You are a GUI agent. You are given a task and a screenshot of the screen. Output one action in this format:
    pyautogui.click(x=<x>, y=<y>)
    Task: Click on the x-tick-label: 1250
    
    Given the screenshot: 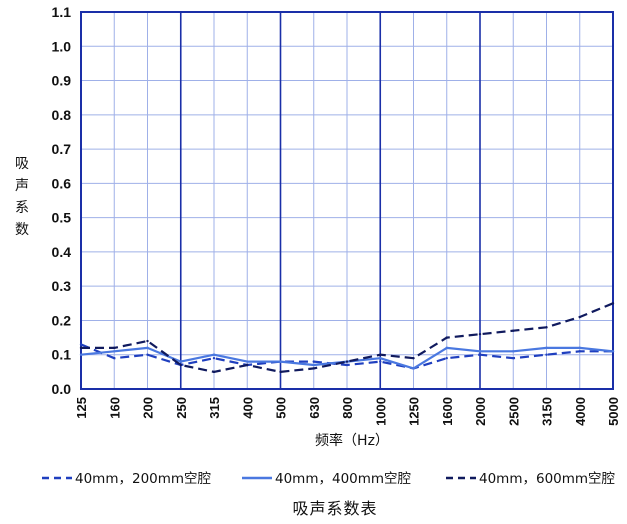 What is the action you would take?
    pyautogui.click(x=414, y=411)
    